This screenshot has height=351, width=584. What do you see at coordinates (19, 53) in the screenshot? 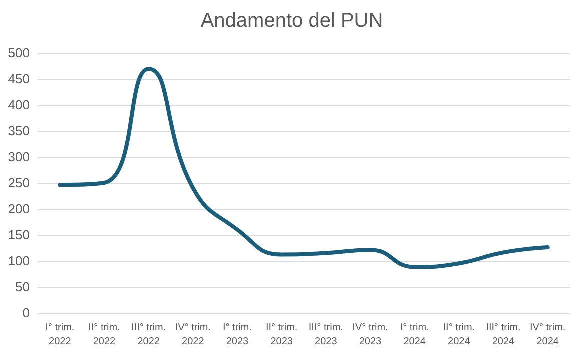
I see `y-tick-label: 500` at bounding box center [19, 53].